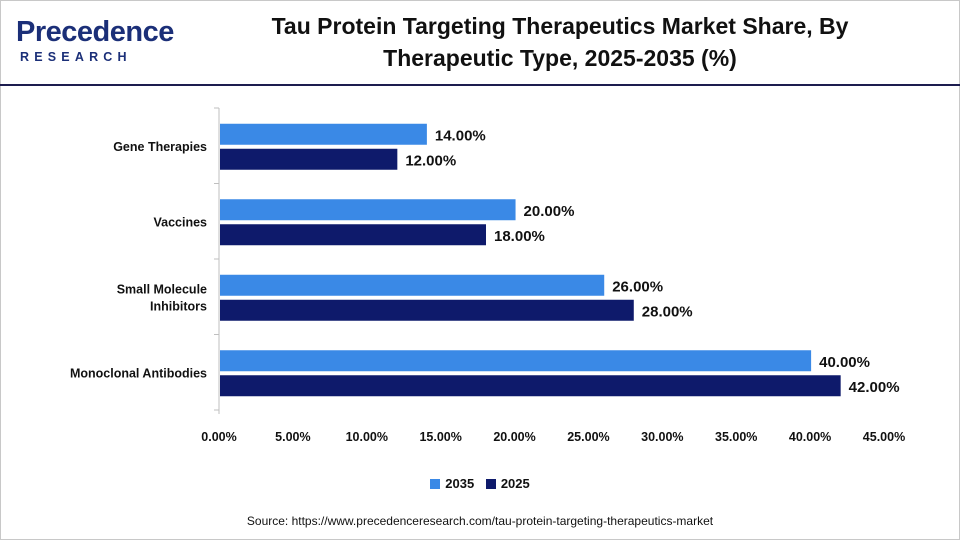 The width and height of the screenshot is (960, 540). What do you see at coordinates (844, 362) in the screenshot?
I see `data-label-2035-3: 40.00%` at bounding box center [844, 362].